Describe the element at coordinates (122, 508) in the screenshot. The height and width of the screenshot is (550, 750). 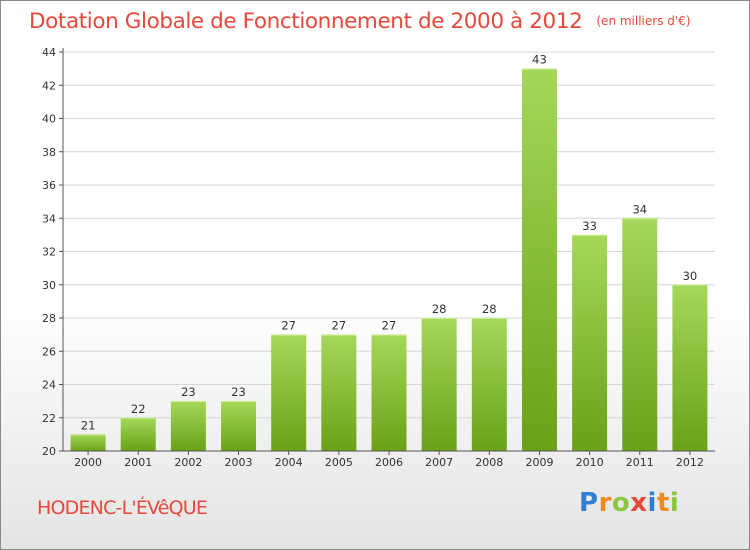
I see `commune-name: HODENC-L'ÉVêQUE` at that location.